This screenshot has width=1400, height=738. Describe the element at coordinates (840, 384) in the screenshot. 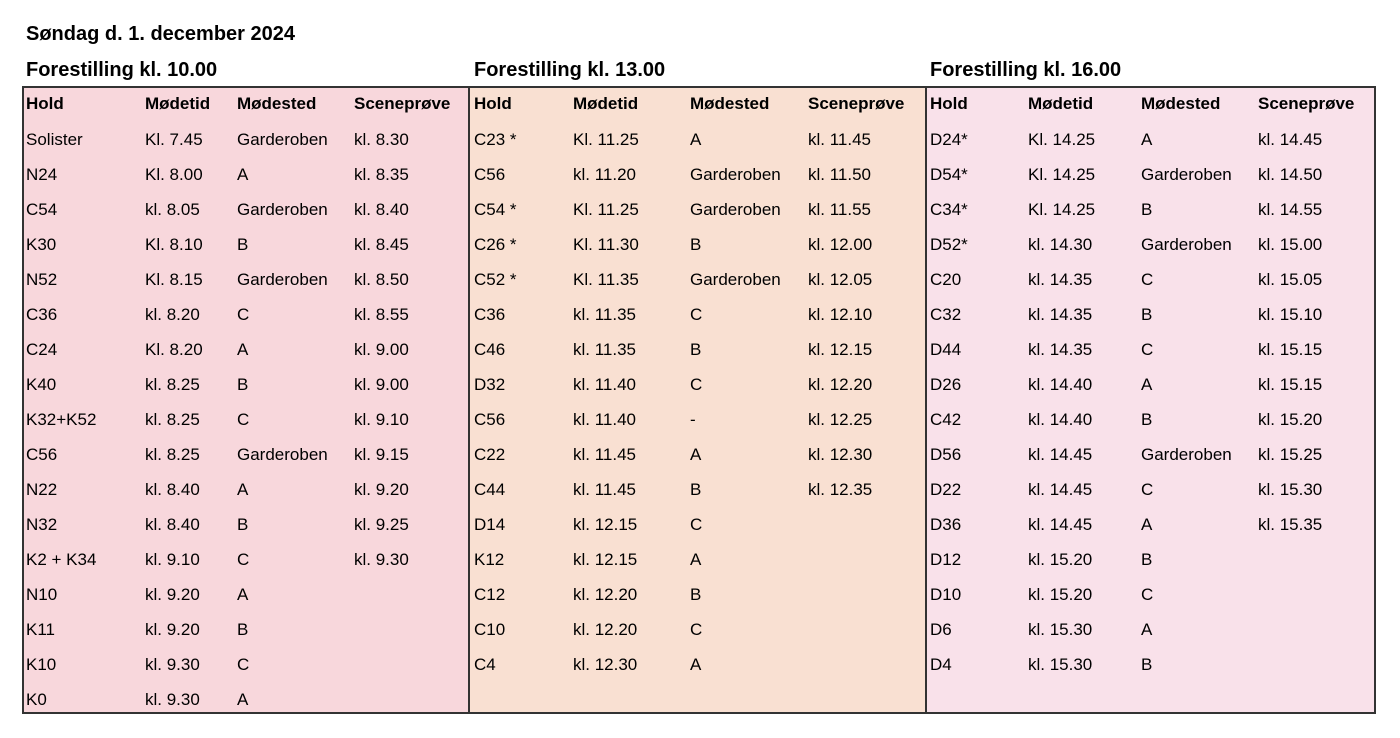

I see `table-cell: kl. 12.20` at that location.